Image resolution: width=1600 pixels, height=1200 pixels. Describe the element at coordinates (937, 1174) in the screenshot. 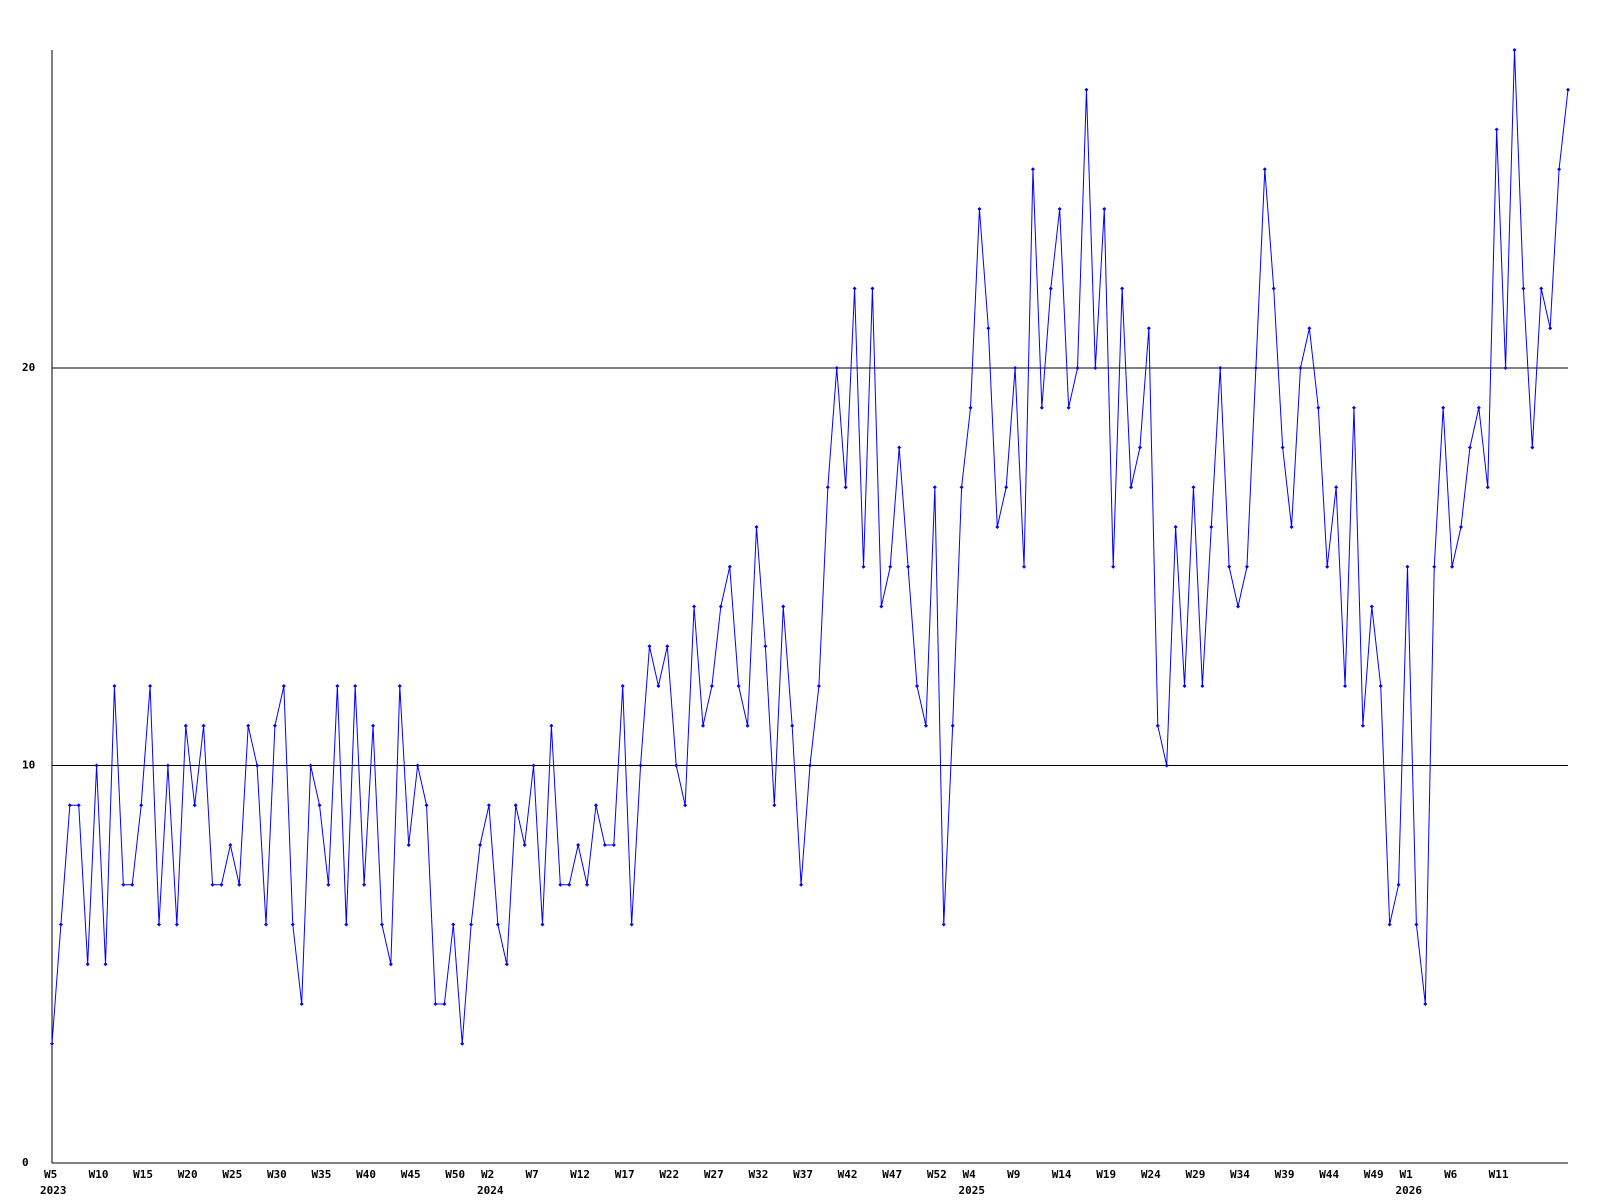

I see `x-tick-label: W52` at that location.